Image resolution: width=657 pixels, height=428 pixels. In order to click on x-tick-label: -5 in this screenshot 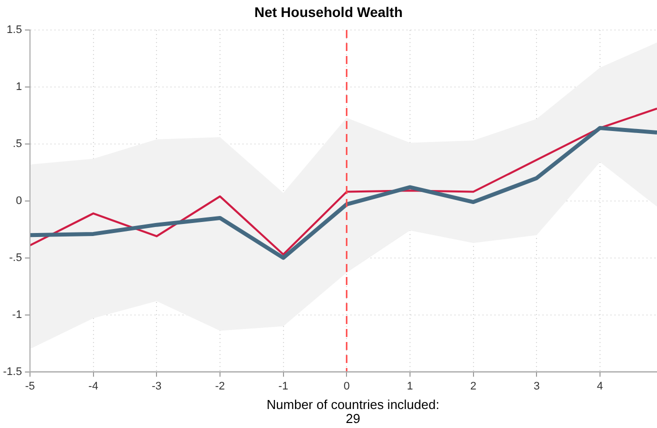, I will do `click(30, 386)`.